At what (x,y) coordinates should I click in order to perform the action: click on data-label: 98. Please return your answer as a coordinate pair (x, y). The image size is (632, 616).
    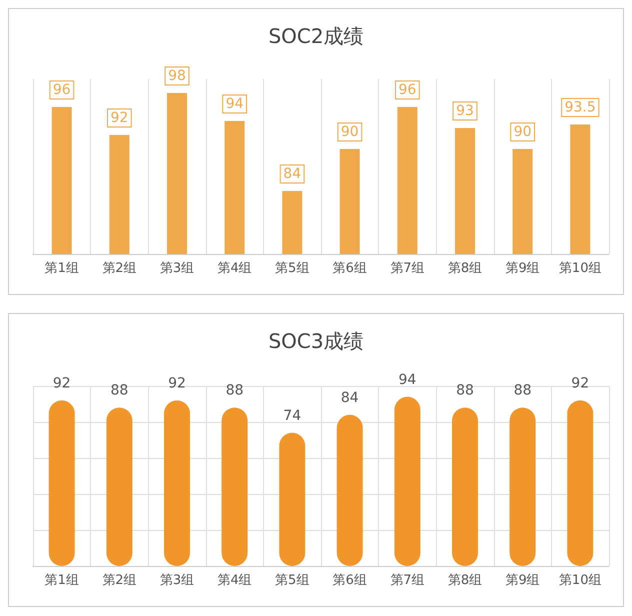
    Looking at the image, I should click on (177, 76).